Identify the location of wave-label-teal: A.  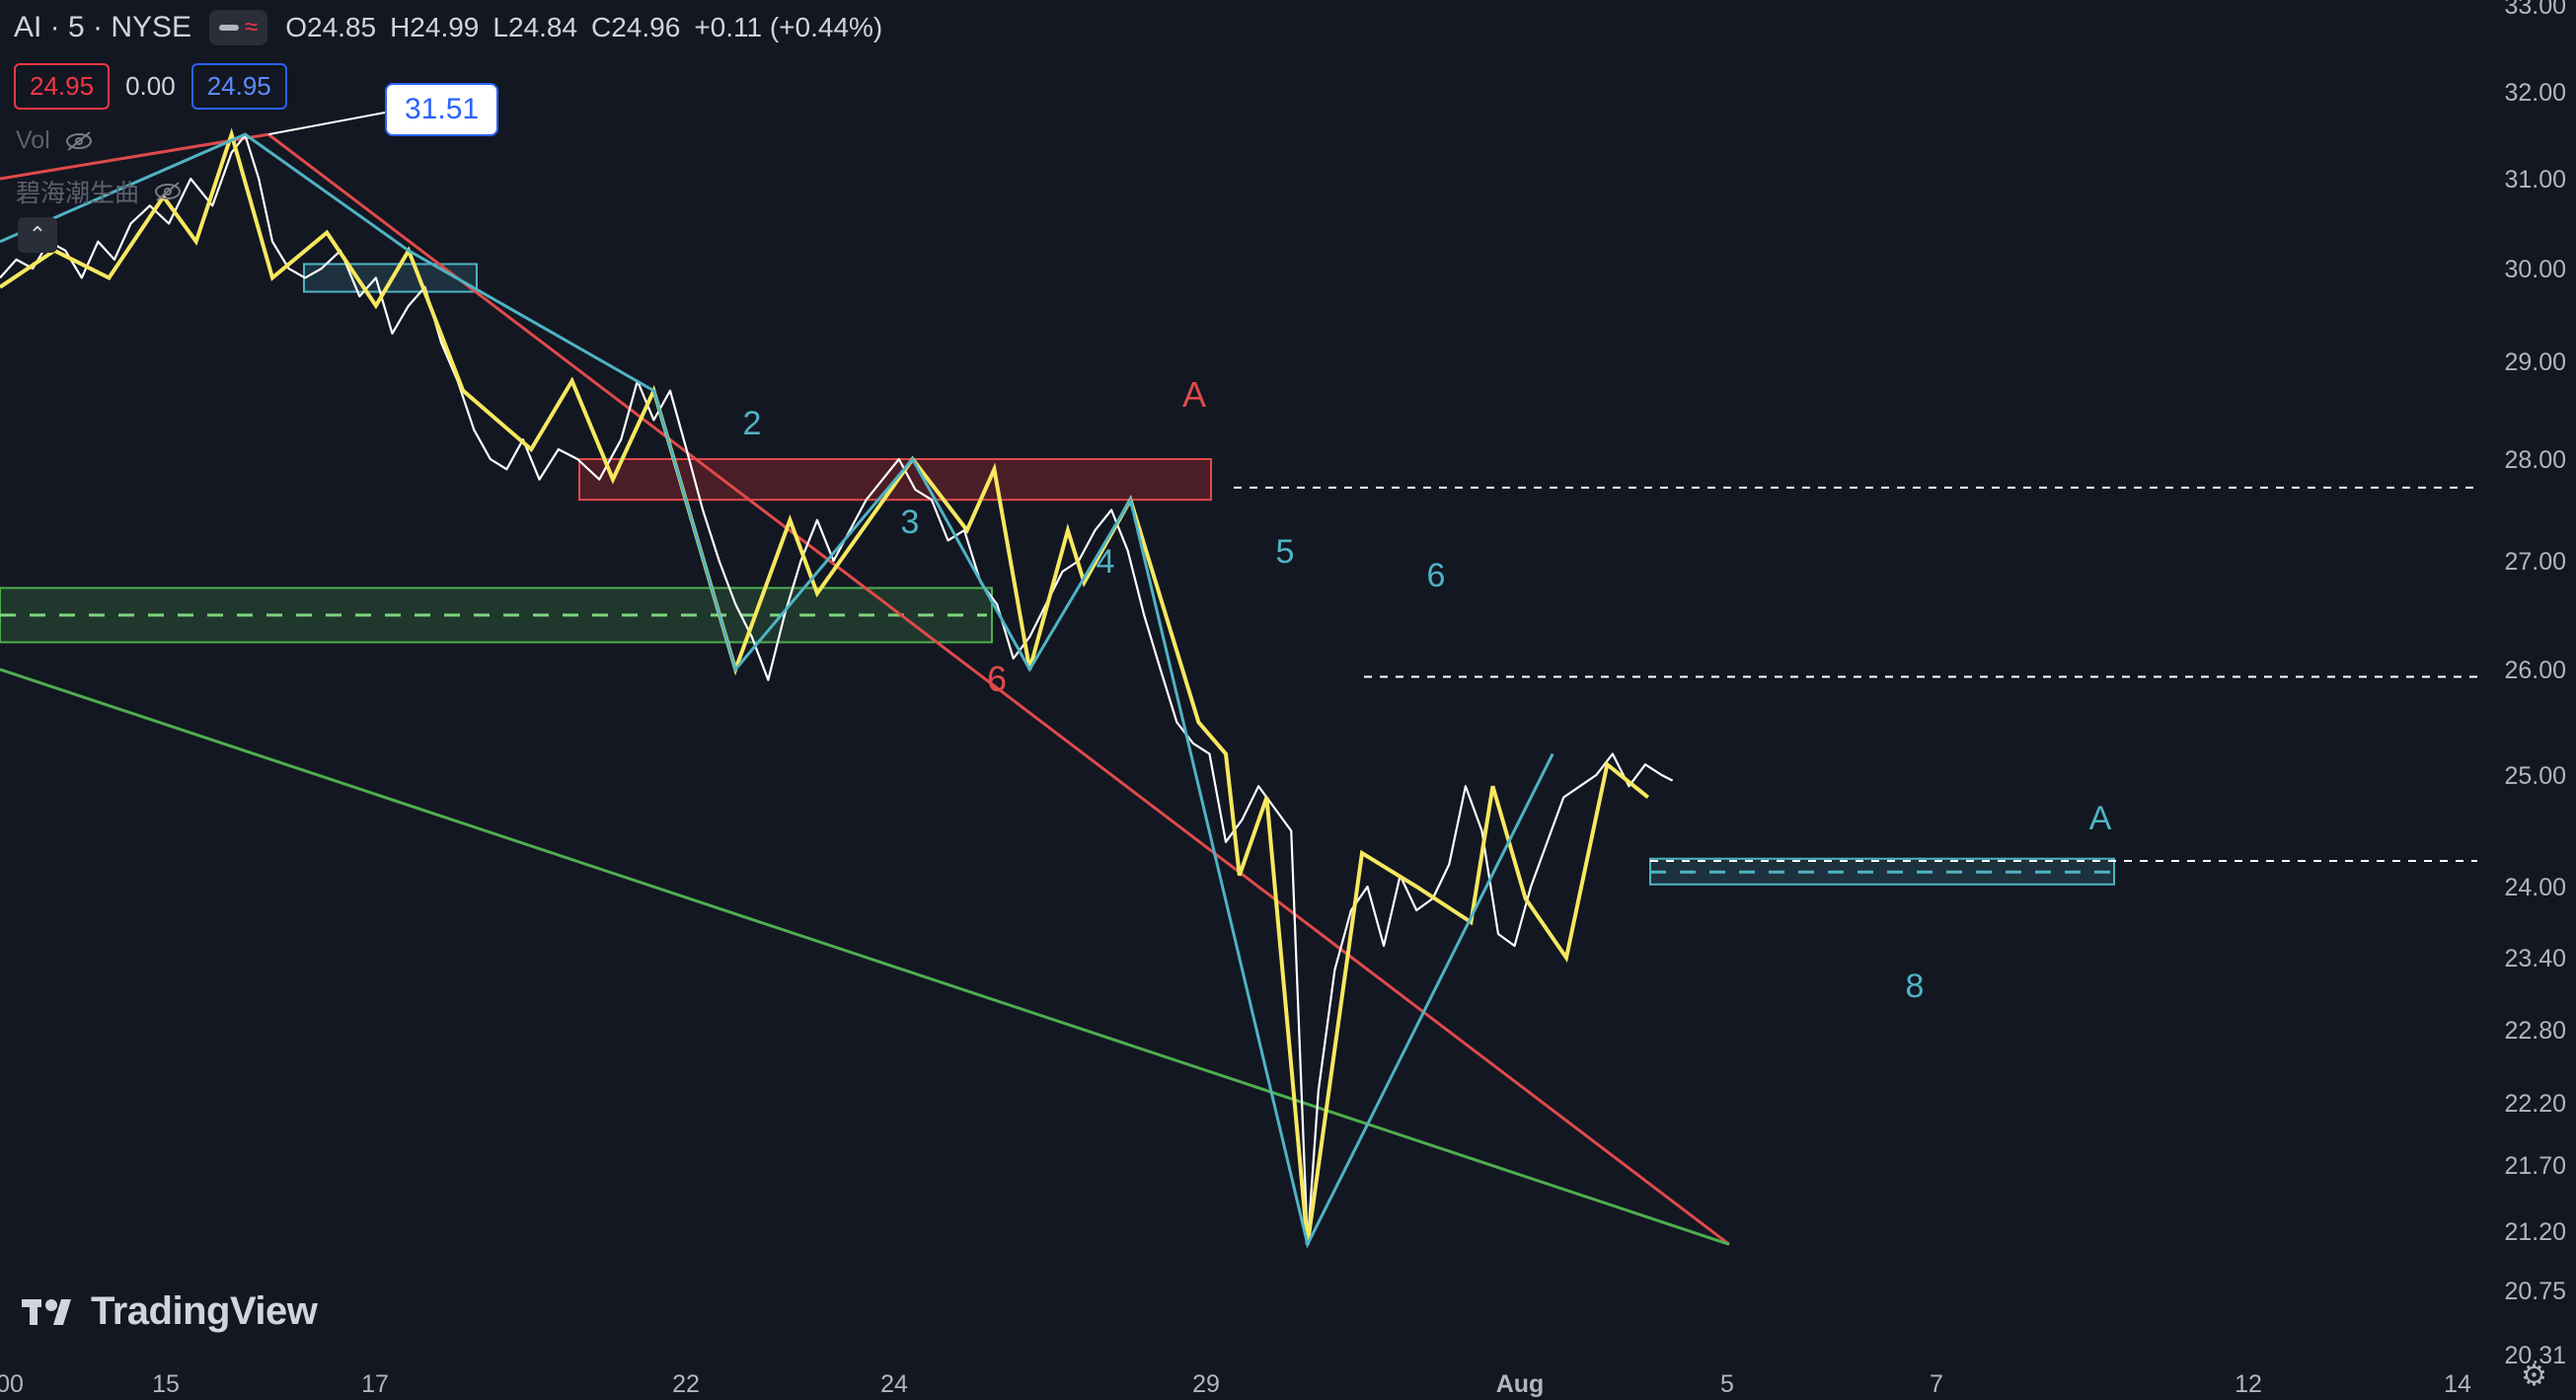
(2100, 819).